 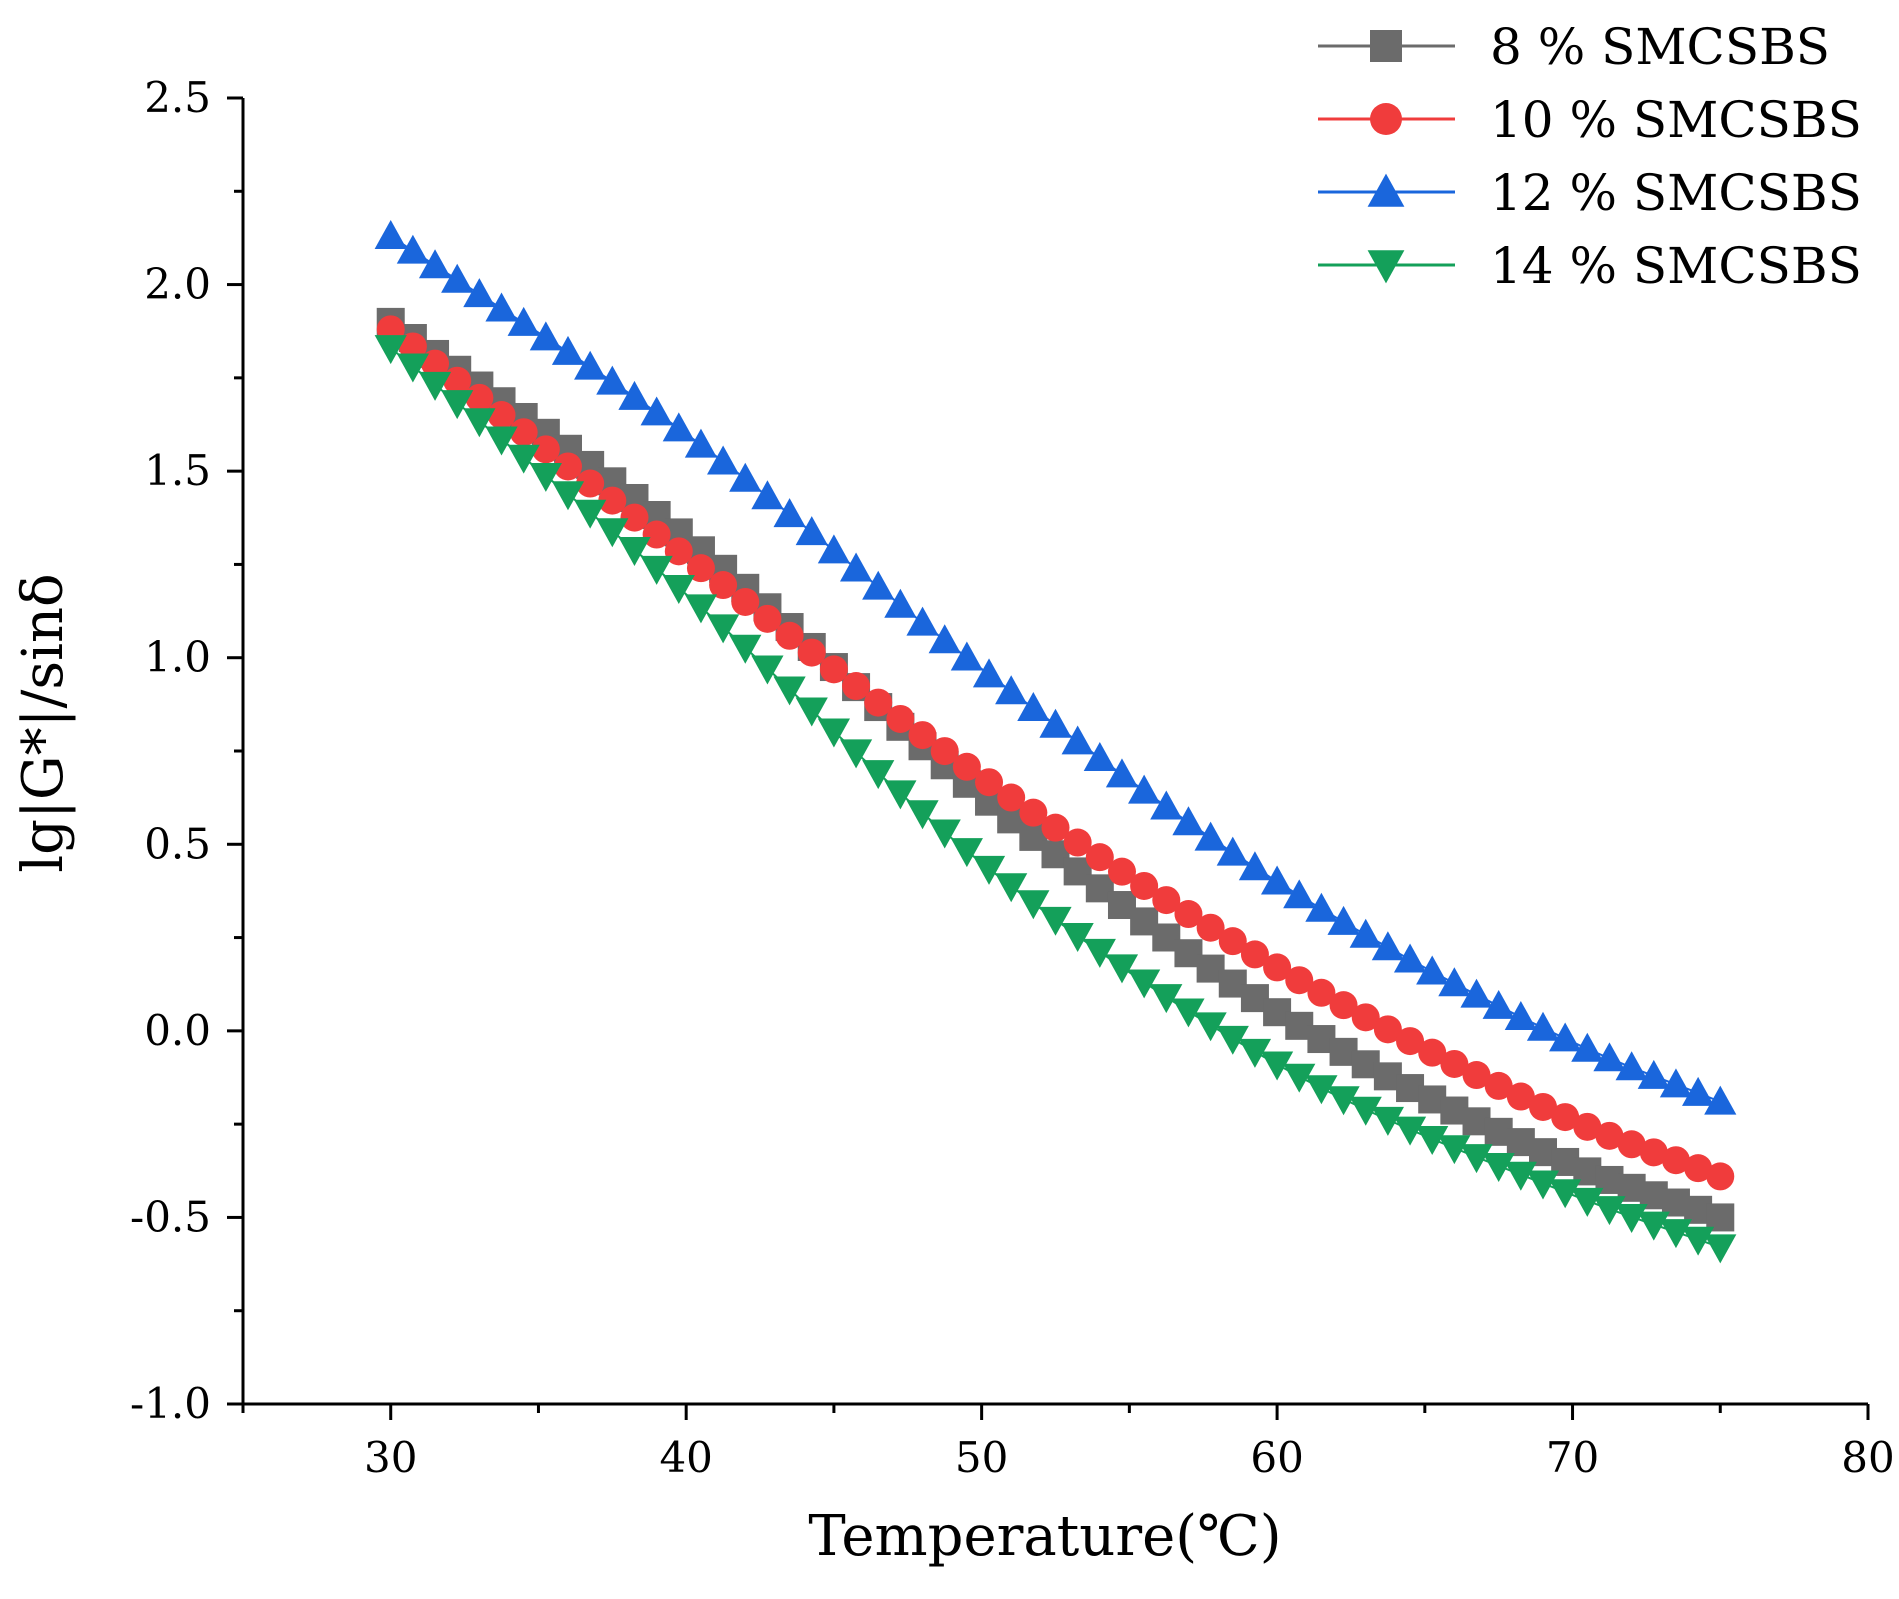 What do you see at coordinates (1572, 1457) in the screenshot?
I see `x-tick-label: 70` at bounding box center [1572, 1457].